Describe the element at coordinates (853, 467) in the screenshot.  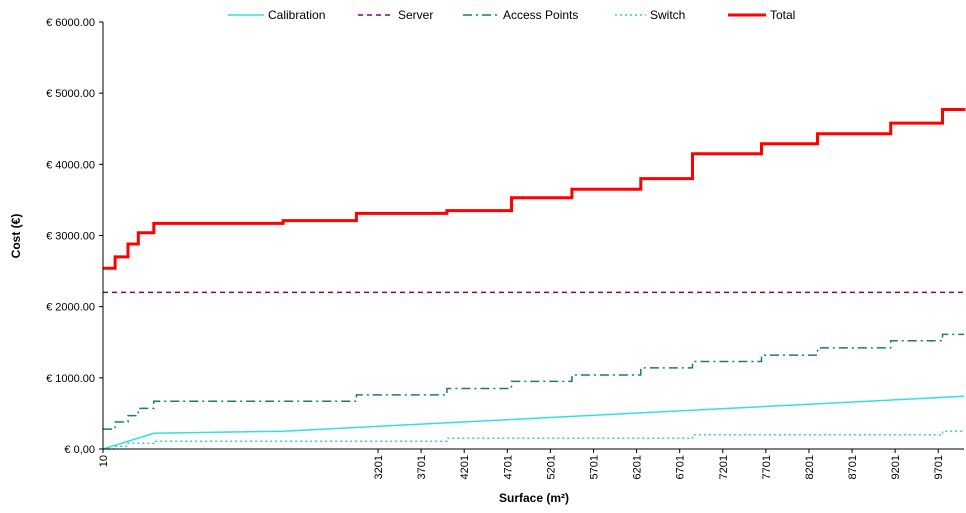
I see `x-tick-label: 8701` at that location.